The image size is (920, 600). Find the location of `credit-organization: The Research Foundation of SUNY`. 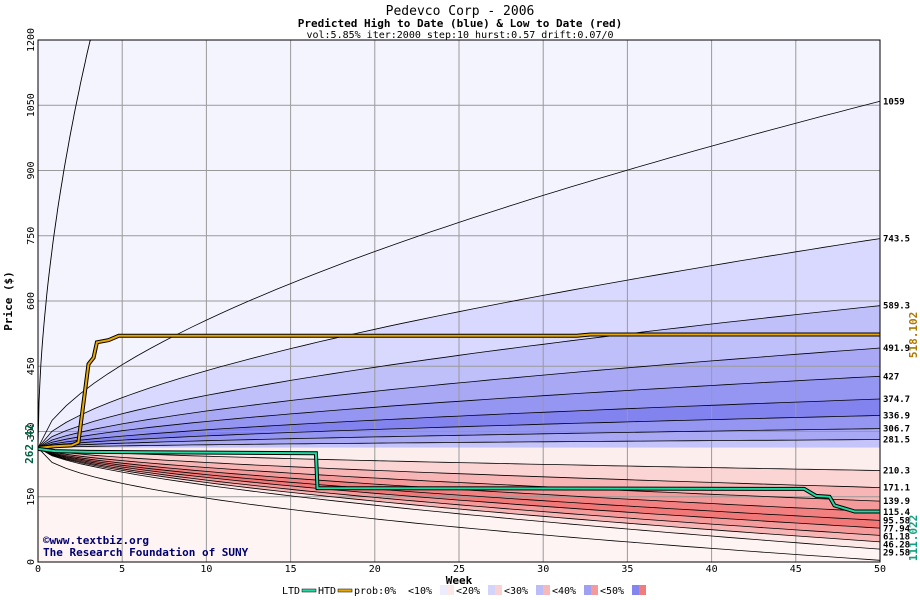

credit-organization: The Research Foundation of SUNY is located at coordinates (146, 552).